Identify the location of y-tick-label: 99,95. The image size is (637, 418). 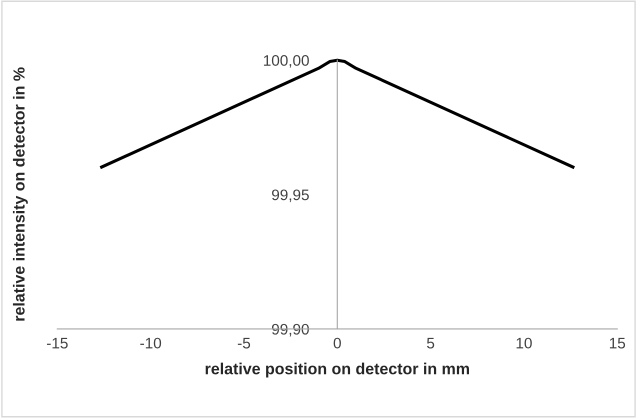
(290, 195).